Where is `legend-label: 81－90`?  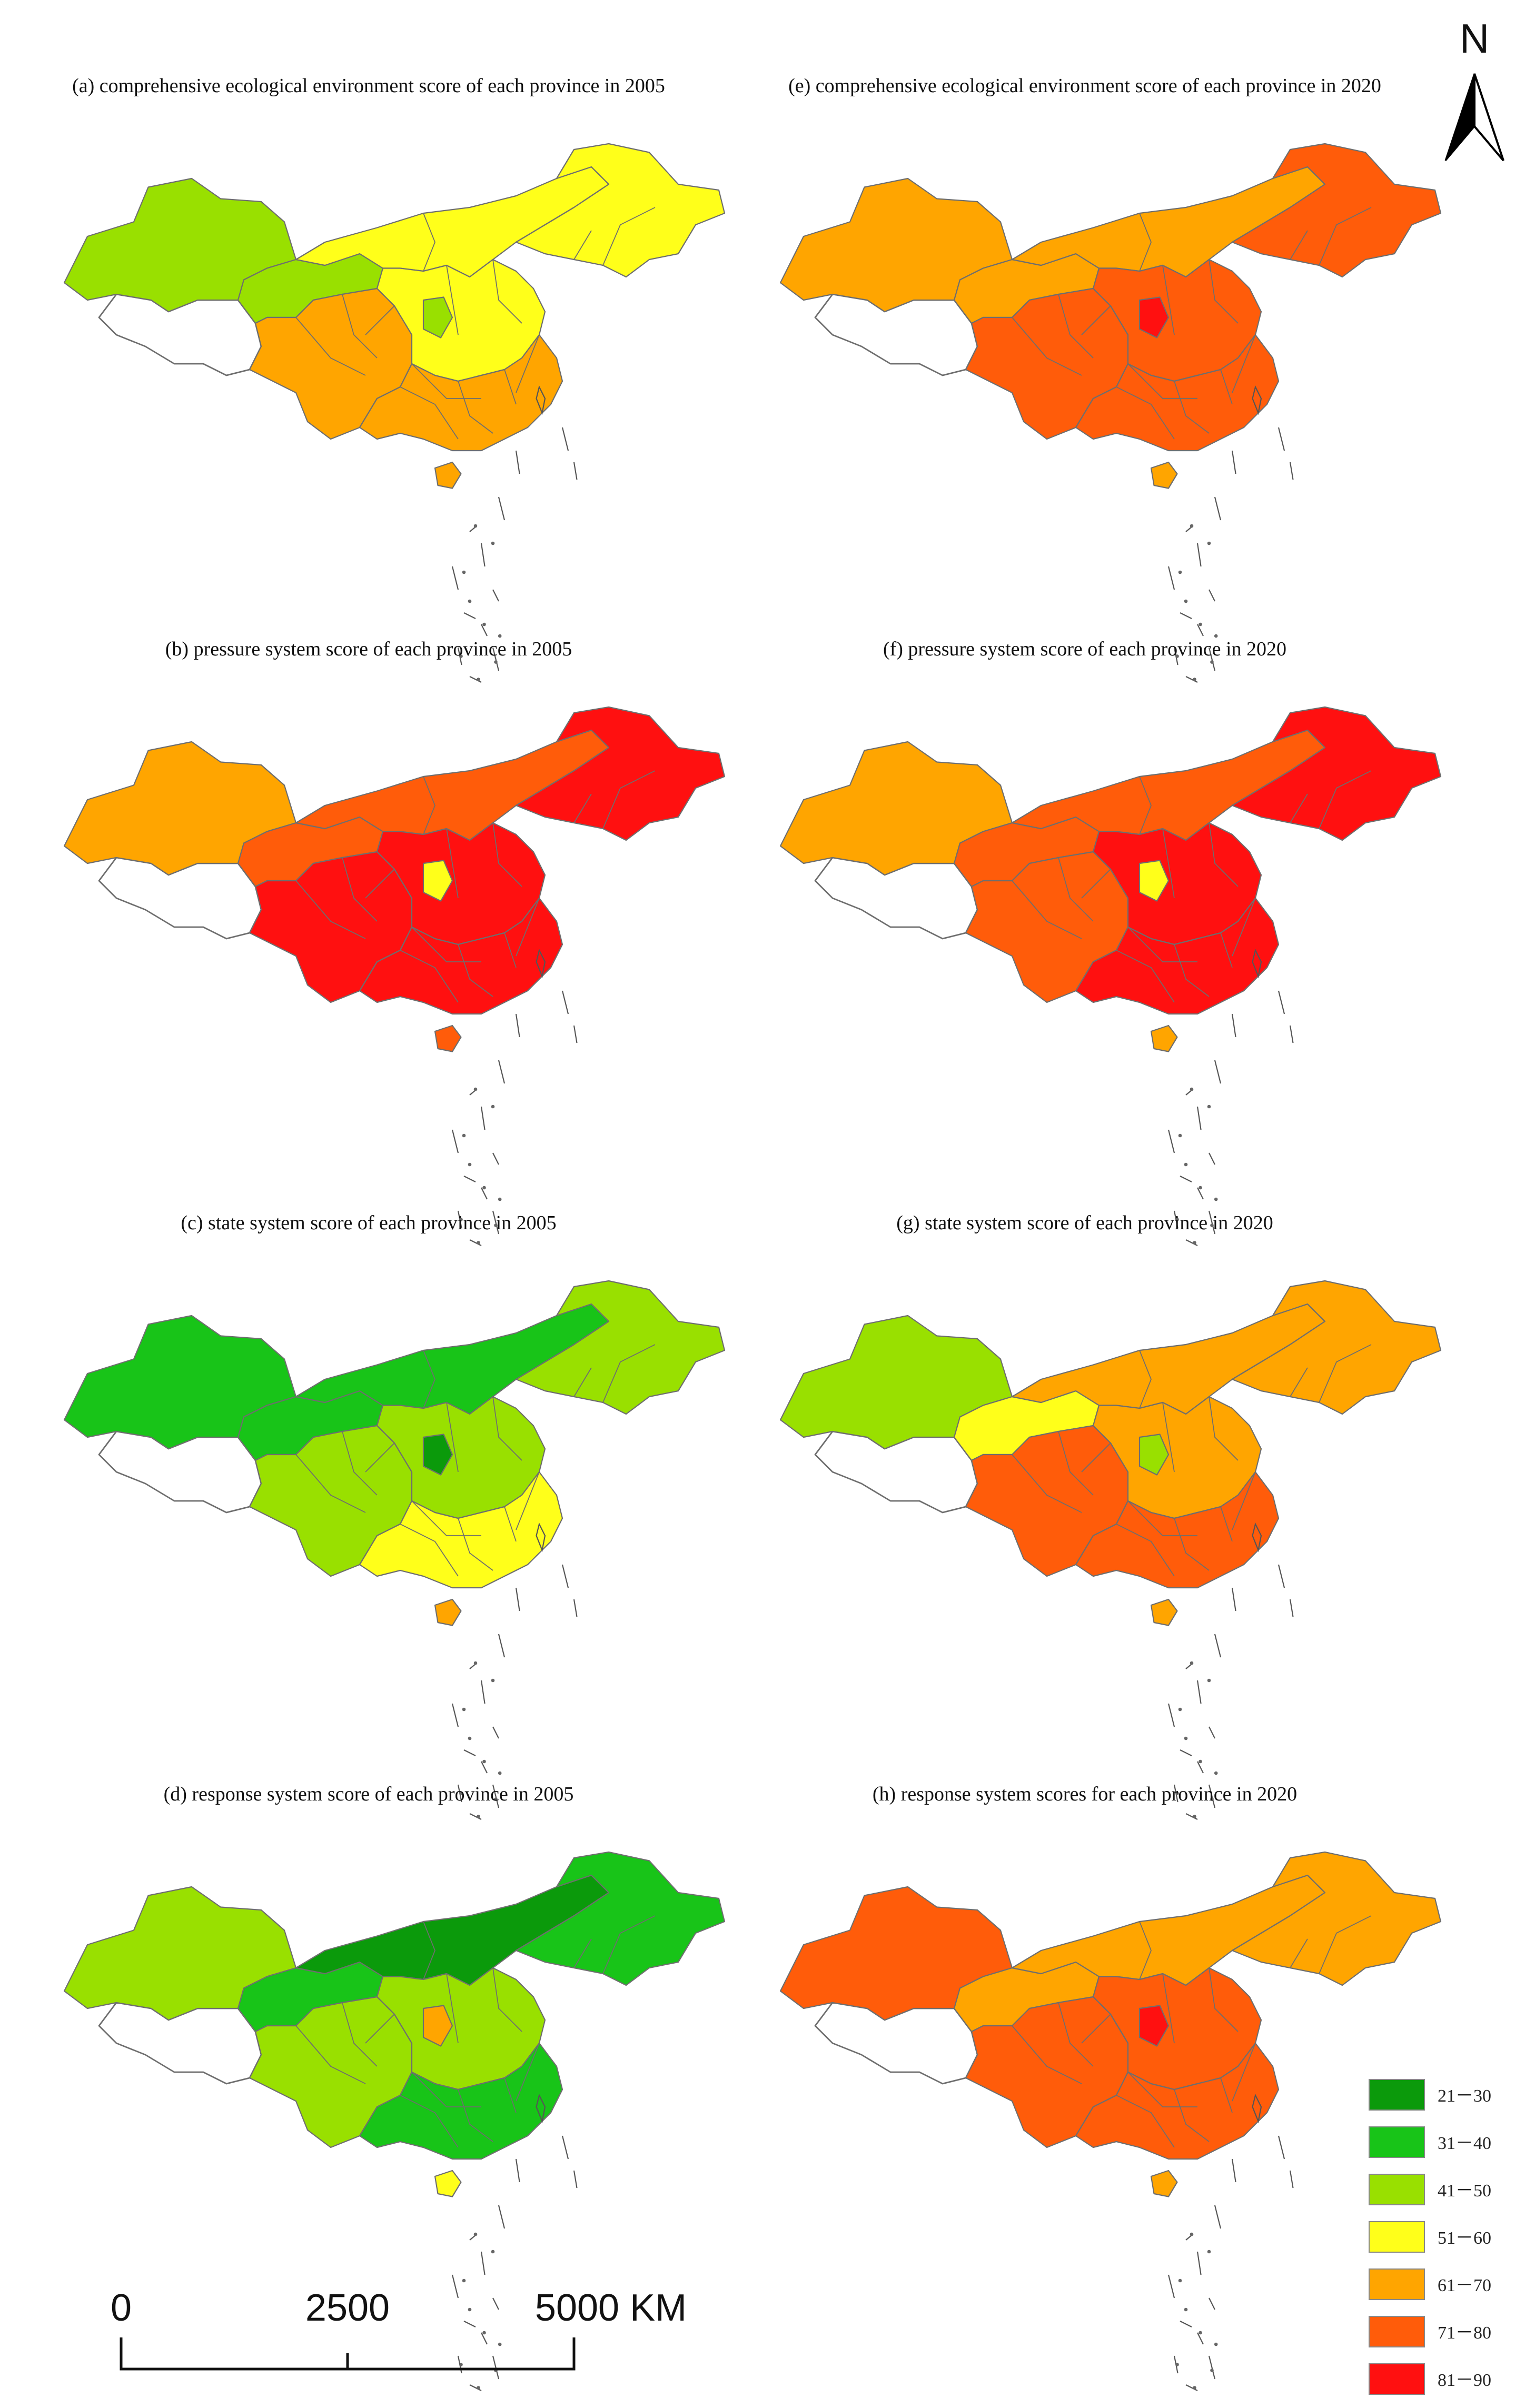 legend-label: 81－90 is located at coordinates (1464, 2380).